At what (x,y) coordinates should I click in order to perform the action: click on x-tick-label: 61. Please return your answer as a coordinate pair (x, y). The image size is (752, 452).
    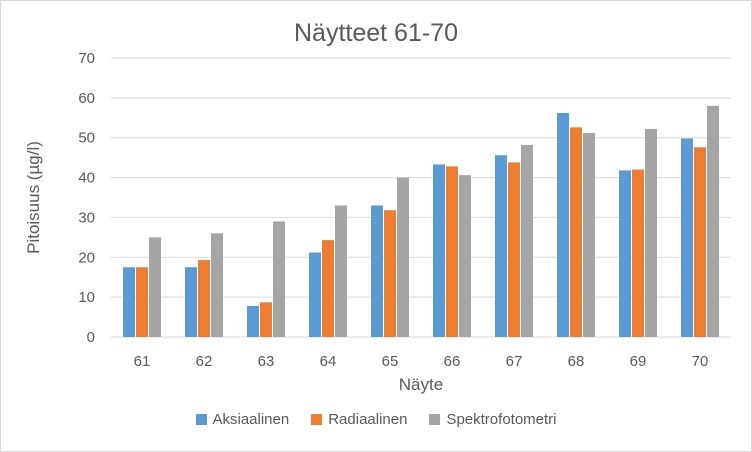
    Looking at the image, I should click on (142, 361).